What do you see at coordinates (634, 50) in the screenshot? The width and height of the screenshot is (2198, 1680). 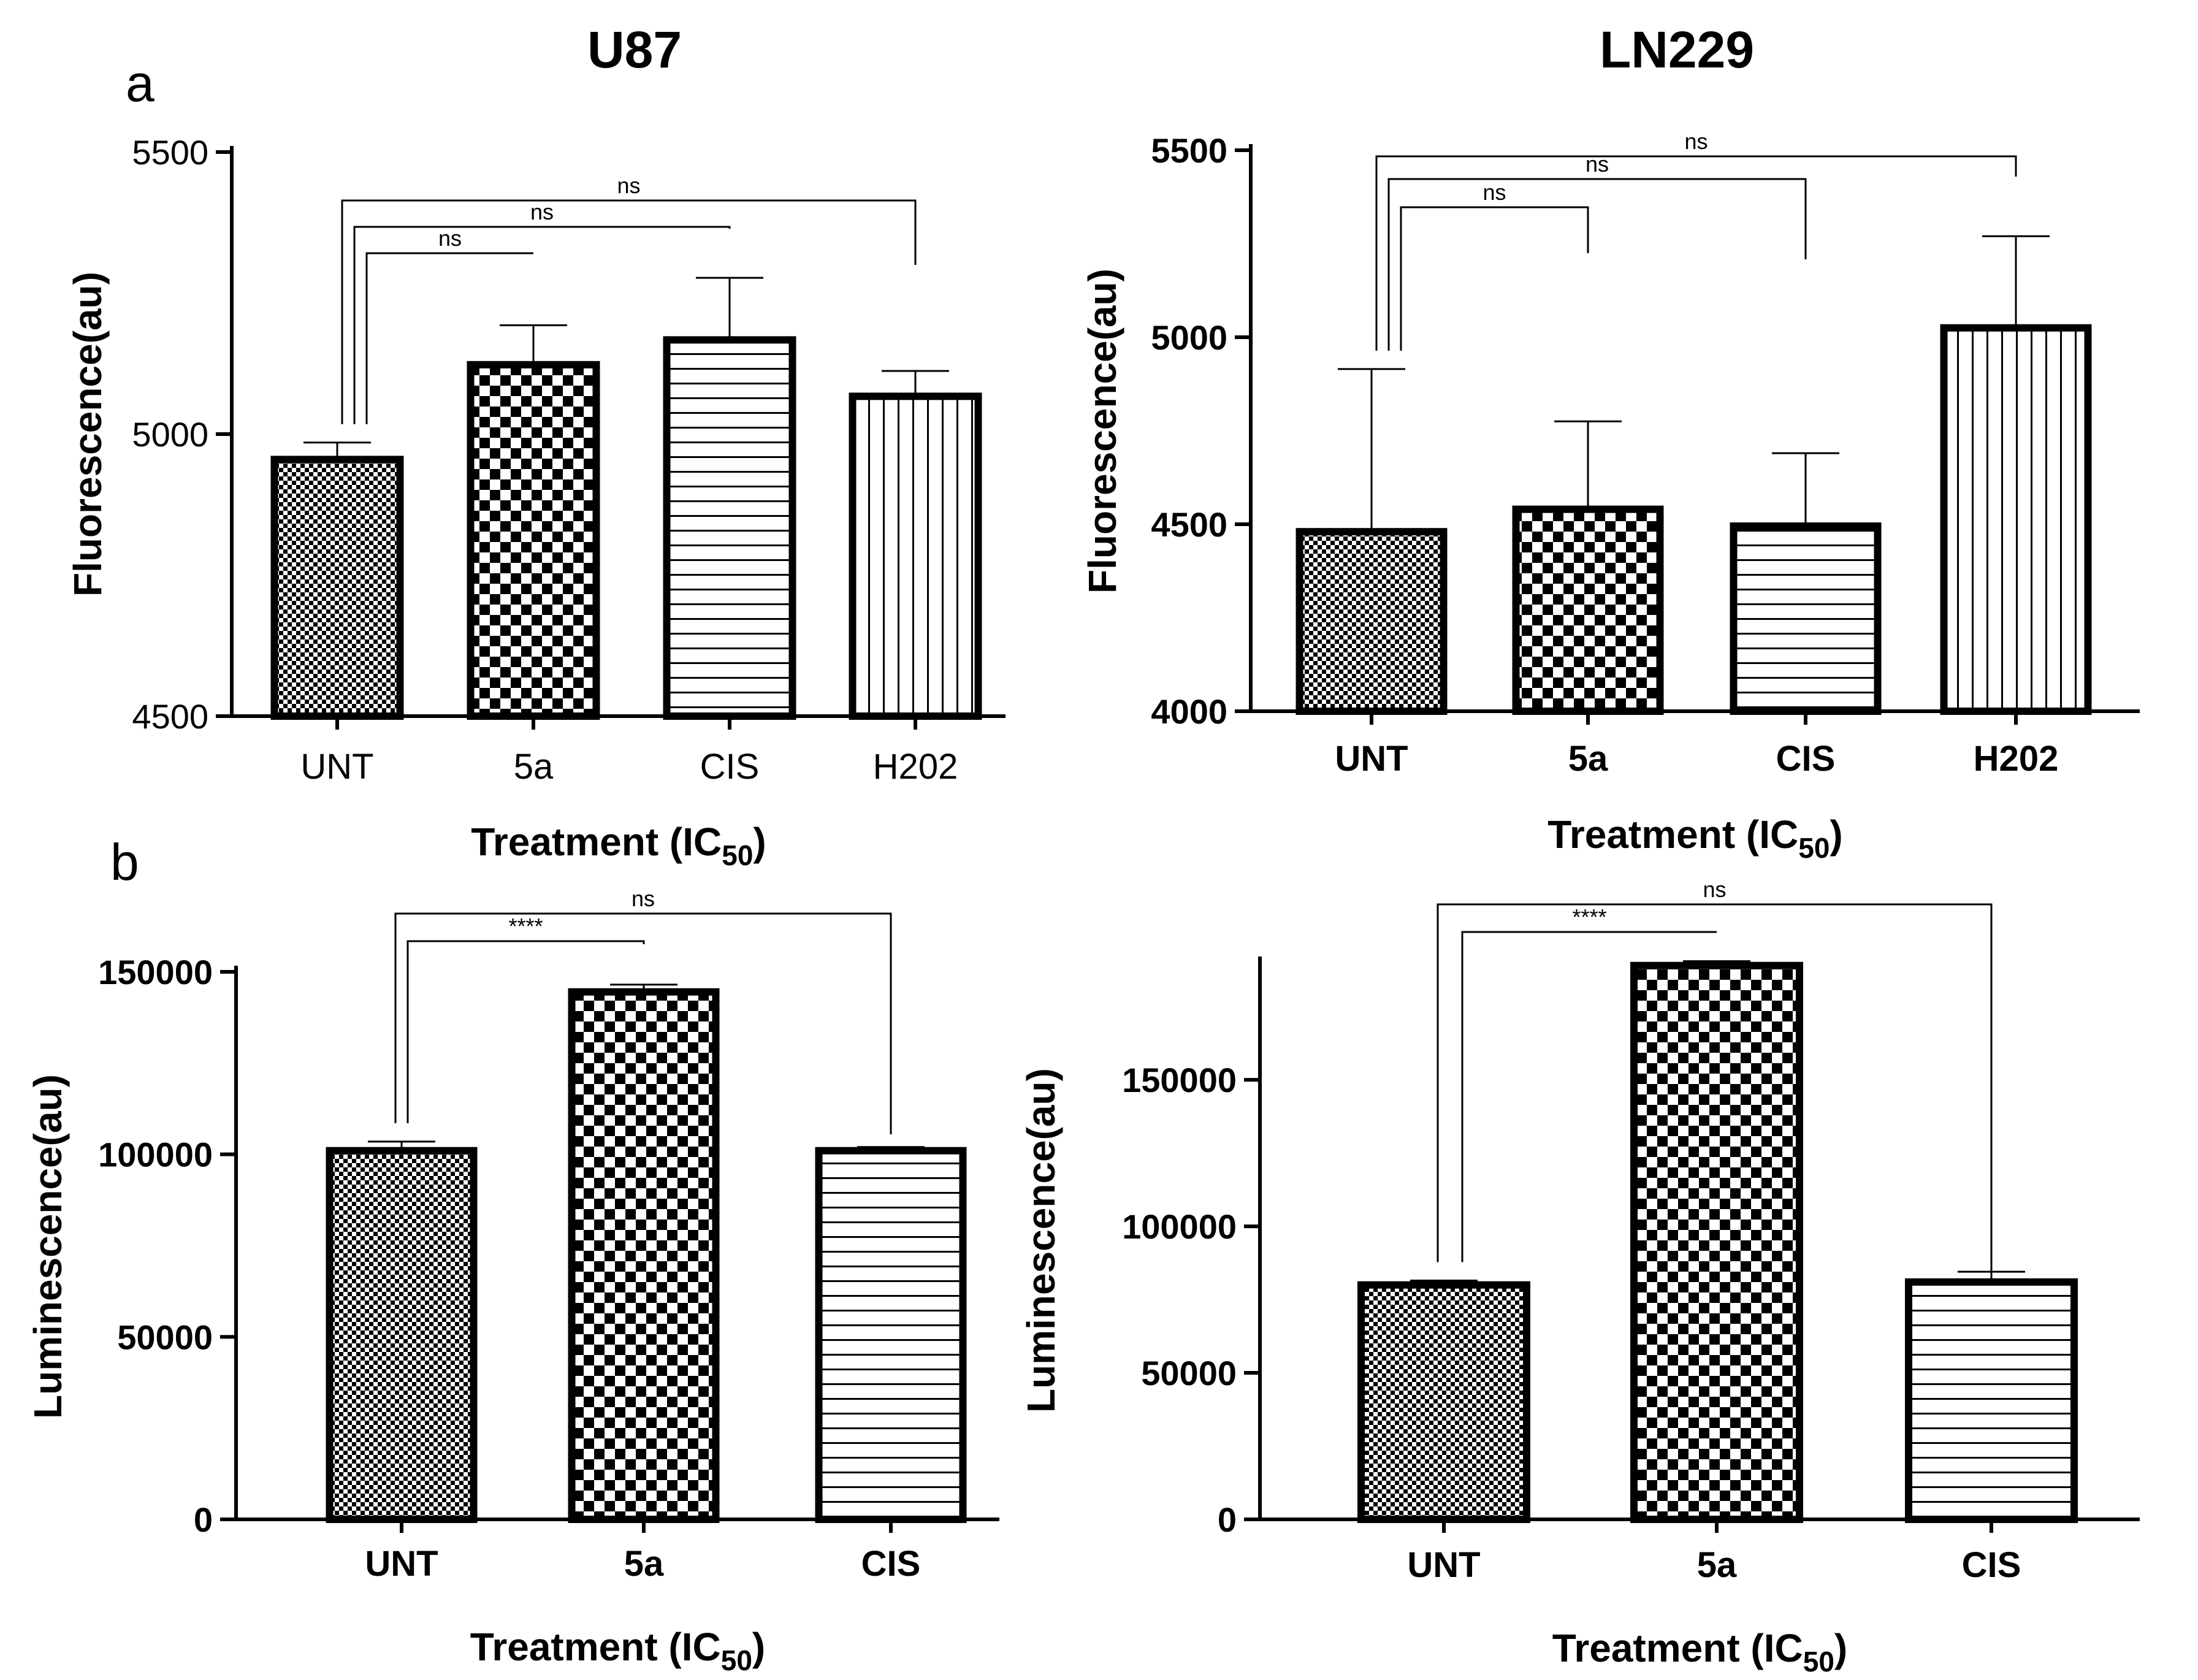 I see `title-u87: U87` at bounding box center [634, 50].